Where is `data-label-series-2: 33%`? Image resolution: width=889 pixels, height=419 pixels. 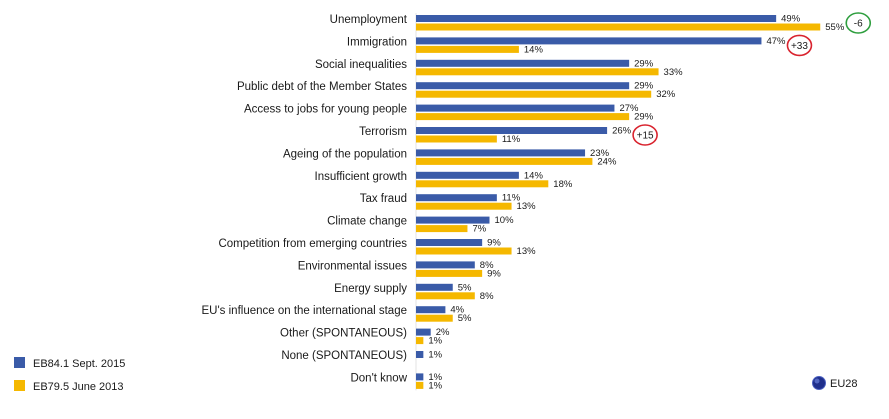
data-label-series-2: 33% is located at coordinates (674, 72).